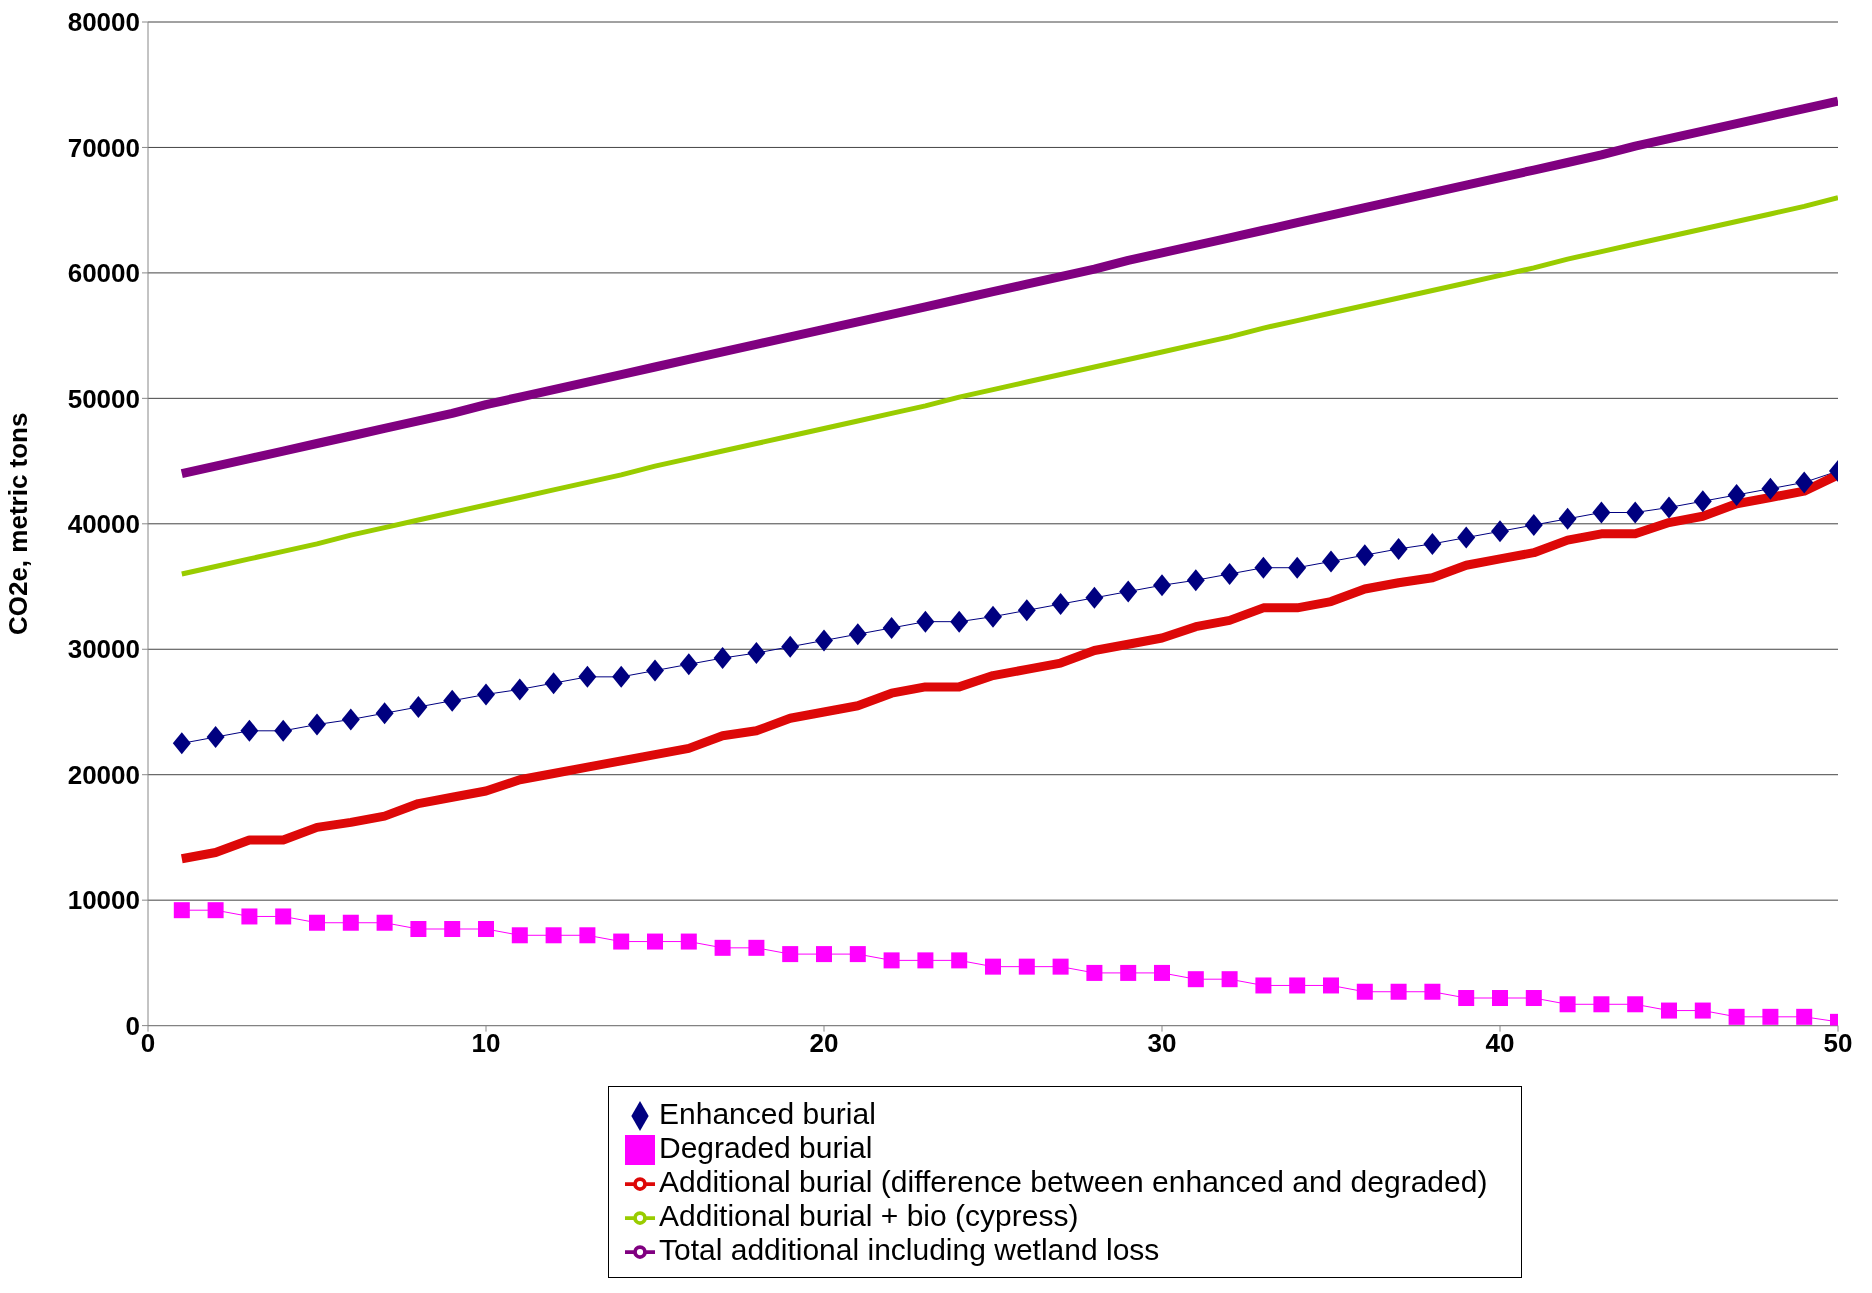 The height and width of the screenshot is (1293, 1872). Describe the element at coordinates (766, 1147) in the screenshot. I see `legend-label: Degraded burial` at that location.